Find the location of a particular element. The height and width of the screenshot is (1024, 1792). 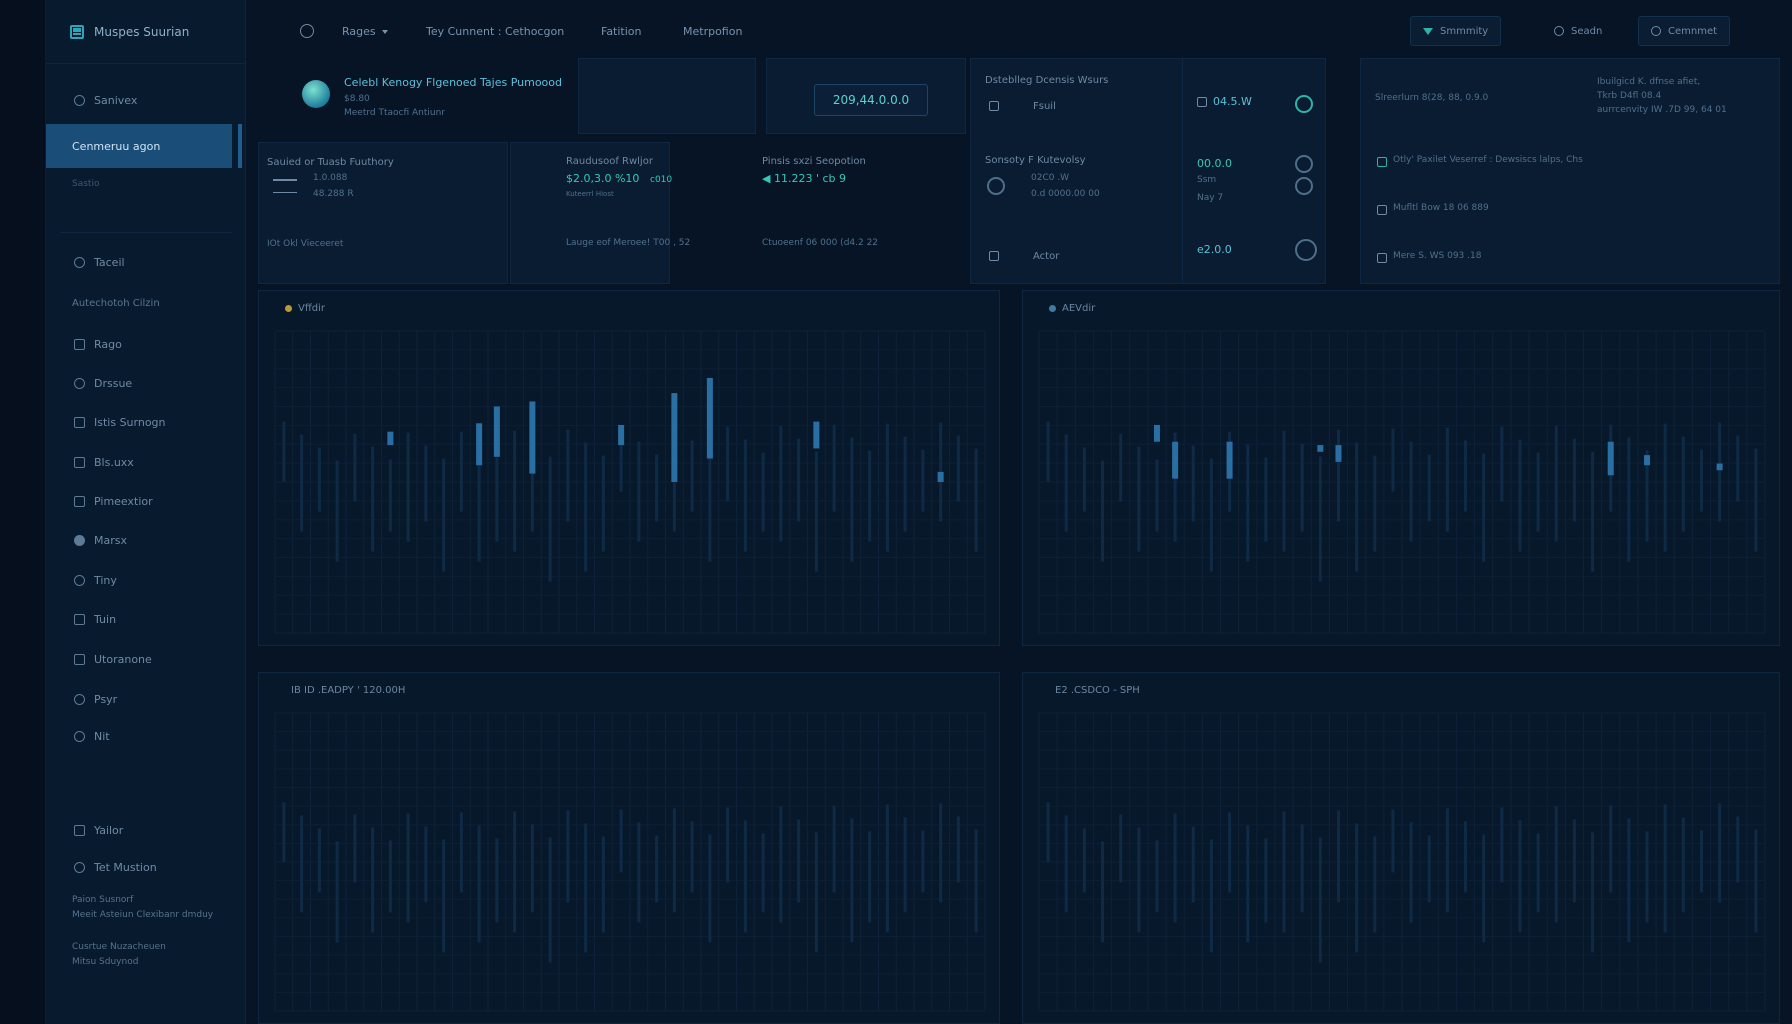

comment-icon is located at coordinates (1656, 31).